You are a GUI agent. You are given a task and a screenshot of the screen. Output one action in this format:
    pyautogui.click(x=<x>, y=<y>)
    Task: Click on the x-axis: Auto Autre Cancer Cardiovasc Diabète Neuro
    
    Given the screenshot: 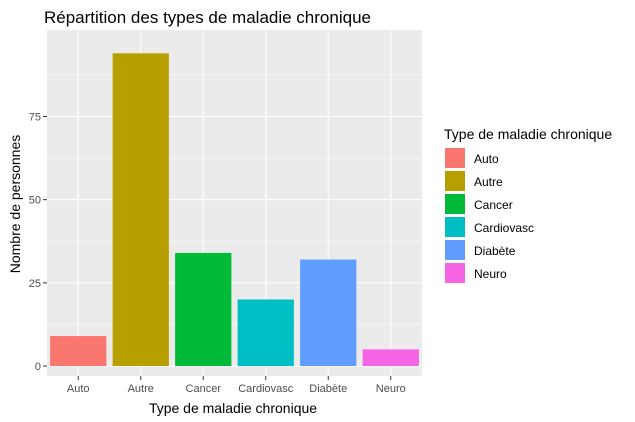 What is the action you would take?
    pyautogui.click(x=236, y=385)
    